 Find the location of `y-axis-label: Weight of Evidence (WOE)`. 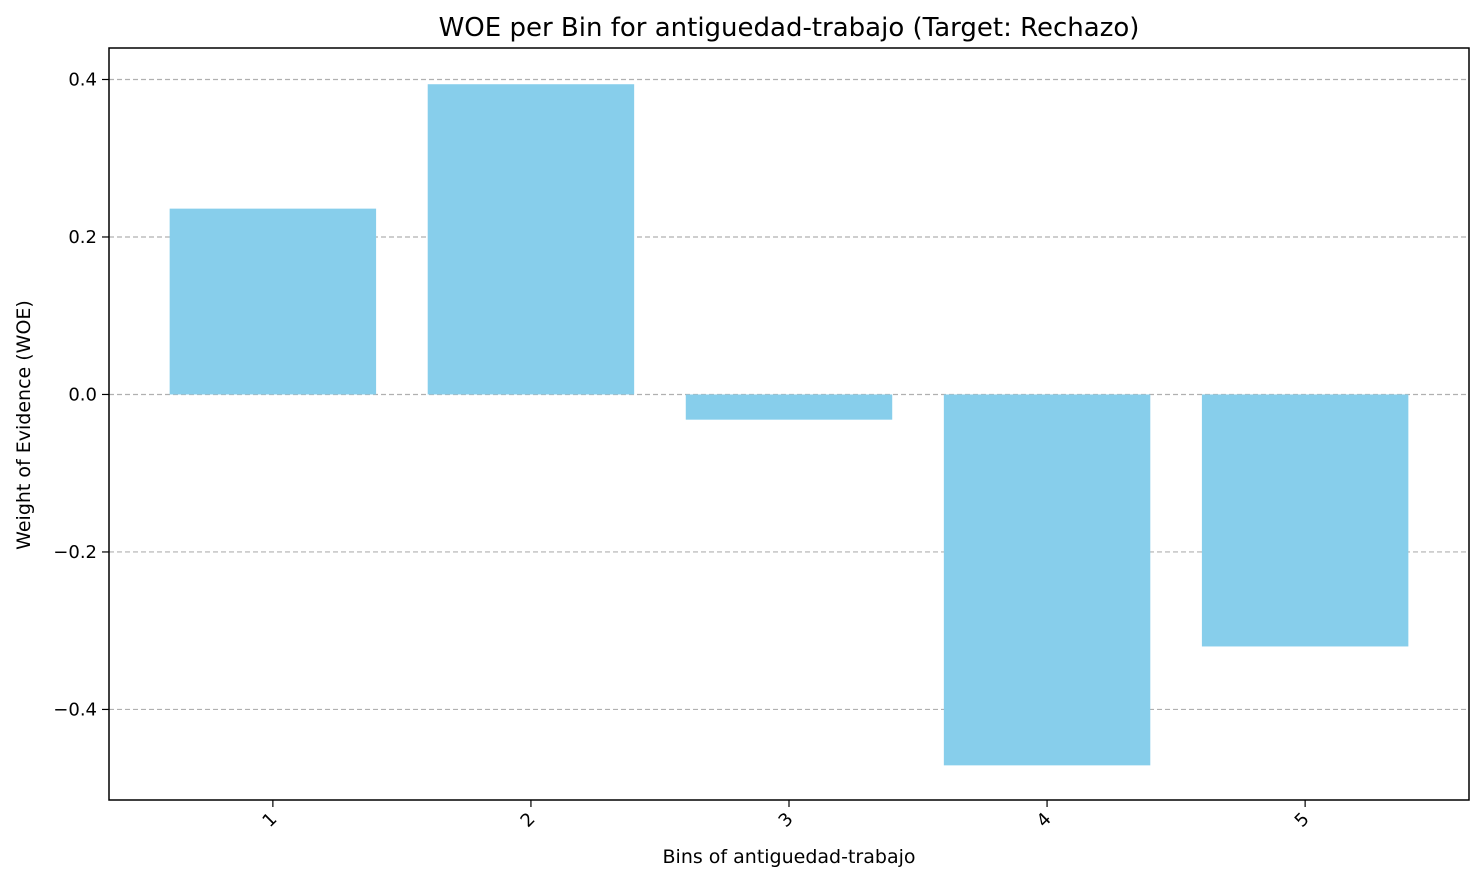

y-axis-label: Weight of Evidence (WOE) is located at coordinates (24, 425).